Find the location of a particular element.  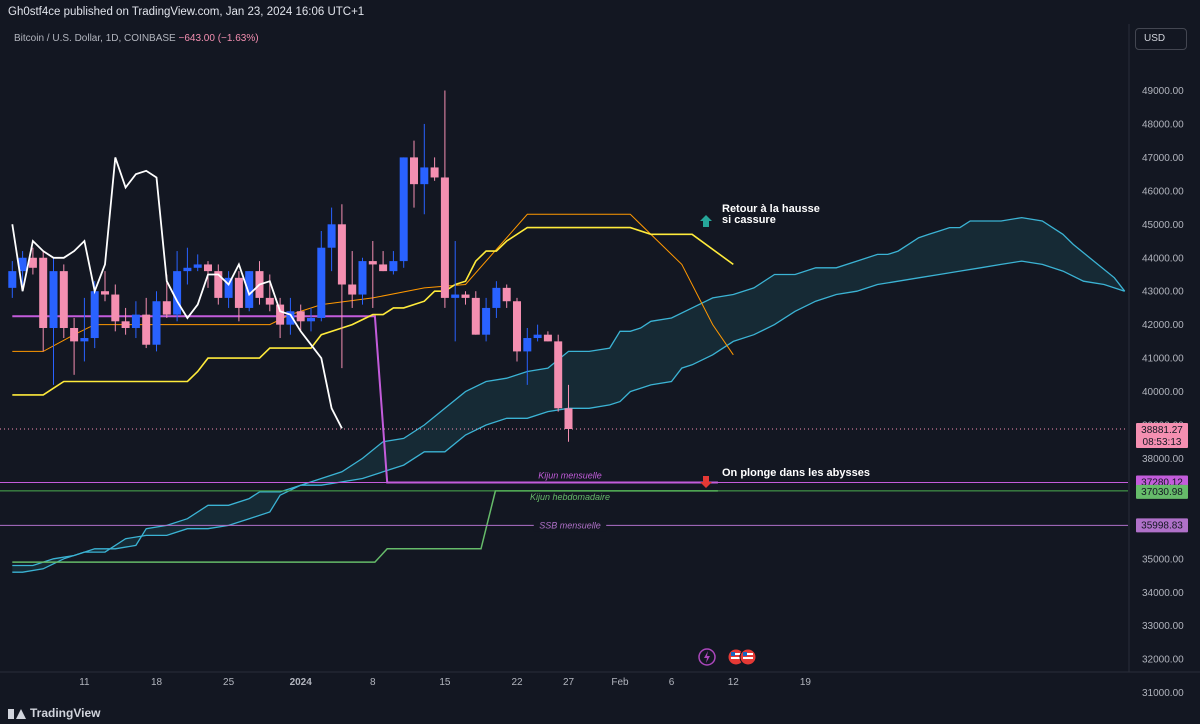

symbol-name: Bitcoin / U.S. Dollar, 1D, COINBASE is located at coordinates (96, 38).